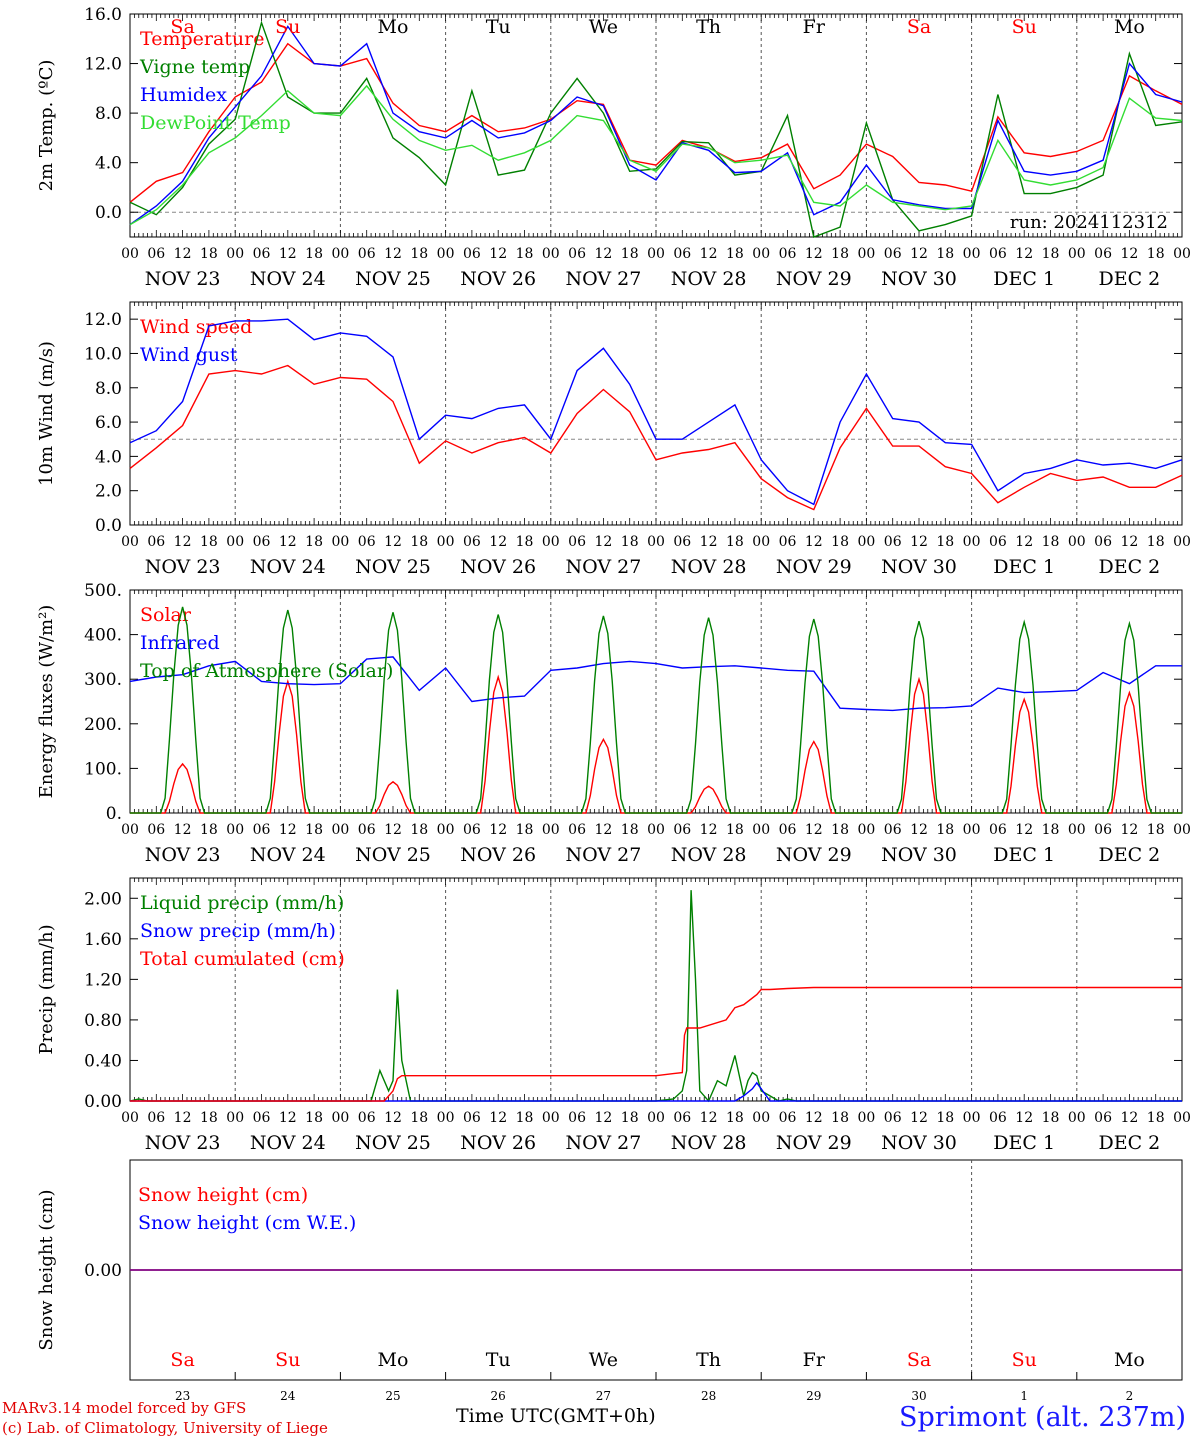  I want to click on y-tick-label: 2.00, so click(103, 899).